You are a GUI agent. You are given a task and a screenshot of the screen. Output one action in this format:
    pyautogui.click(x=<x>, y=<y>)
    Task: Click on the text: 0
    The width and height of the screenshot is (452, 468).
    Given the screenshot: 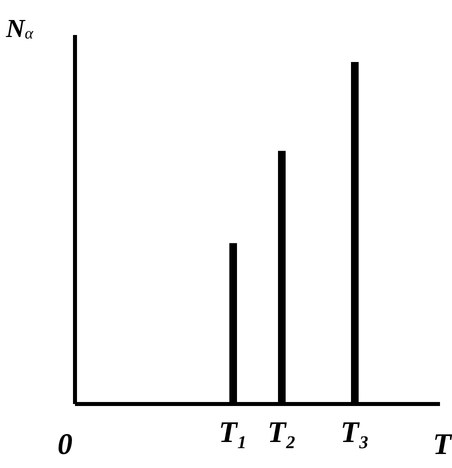 What is the action you would take?
    pyautogui.click(x=65, y=444)
    